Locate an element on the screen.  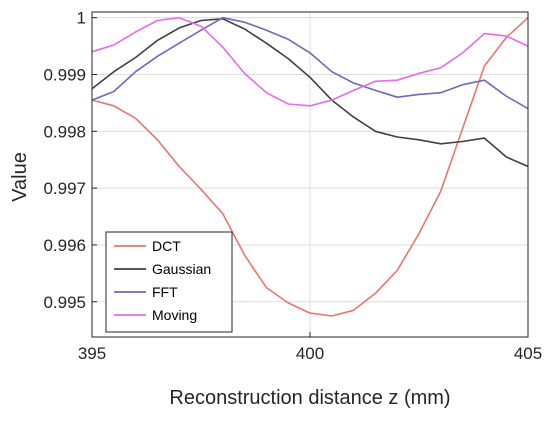
y-tick-label: 0.995 is located at coordinates (64, 302).